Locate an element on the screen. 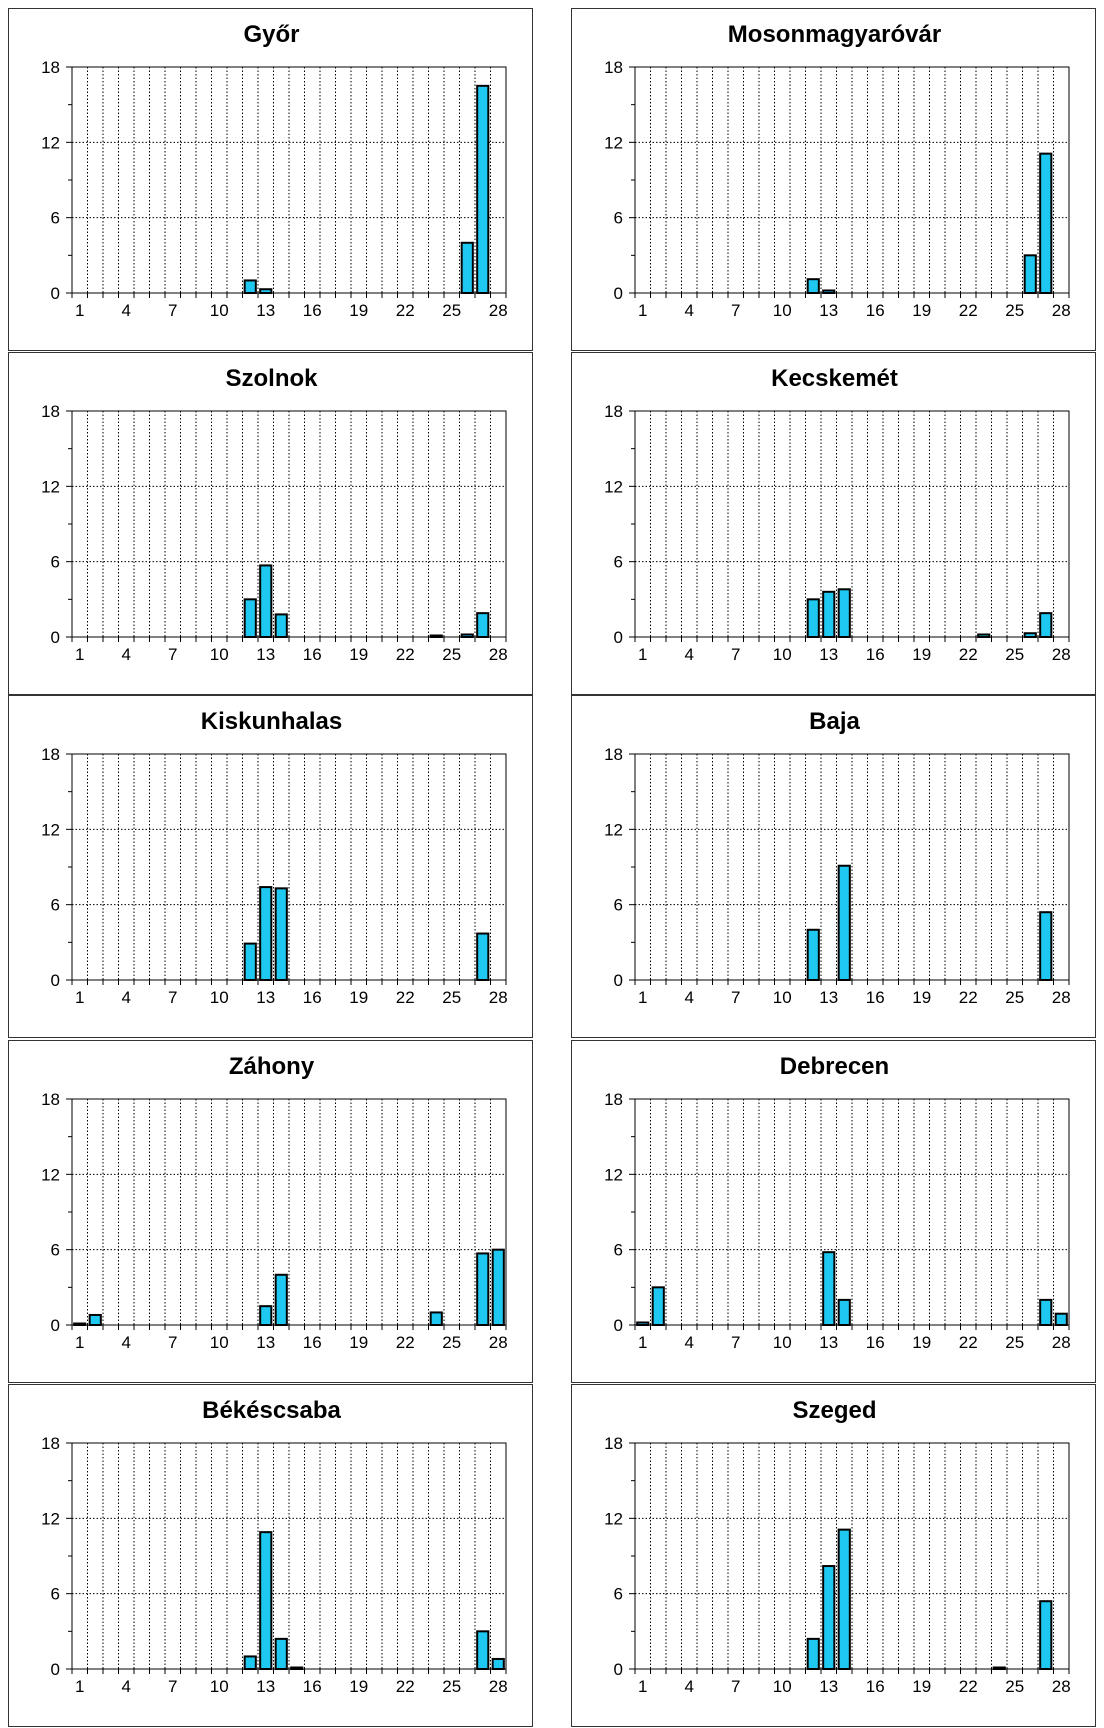 This screenshot has height=1728, width=1104. chart-panel: Mosonmagyaróvár 0 6 12 18 1 4 7 10 13 16 19 22 25 28 is located at coordinates (833, 179).